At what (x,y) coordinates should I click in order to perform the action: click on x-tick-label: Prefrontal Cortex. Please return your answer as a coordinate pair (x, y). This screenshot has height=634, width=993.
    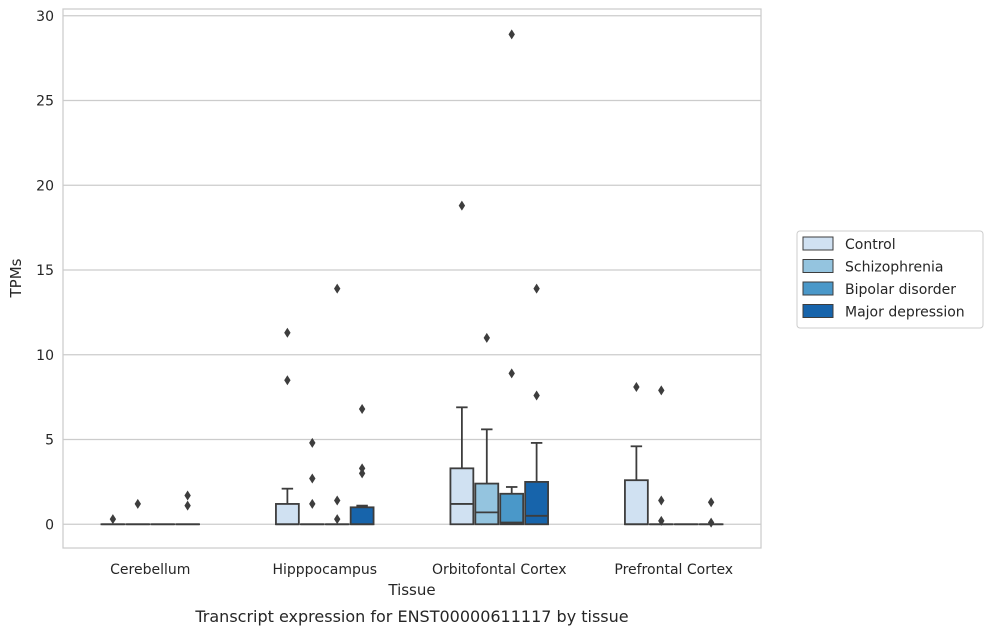
    Looking at the image, I should click on (673, 570).